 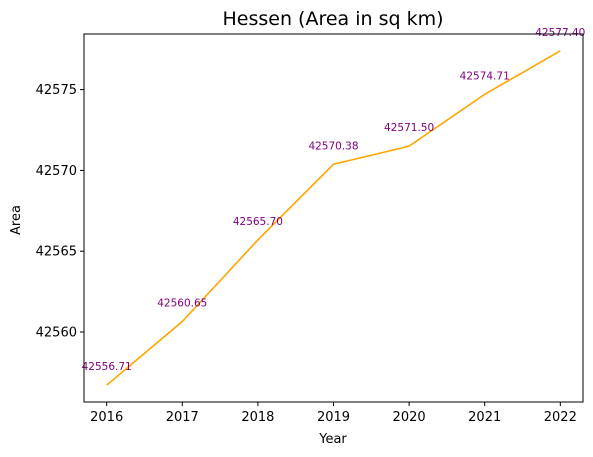 I want to click on x-tick-label: 2020, so click(x=409, y=417).